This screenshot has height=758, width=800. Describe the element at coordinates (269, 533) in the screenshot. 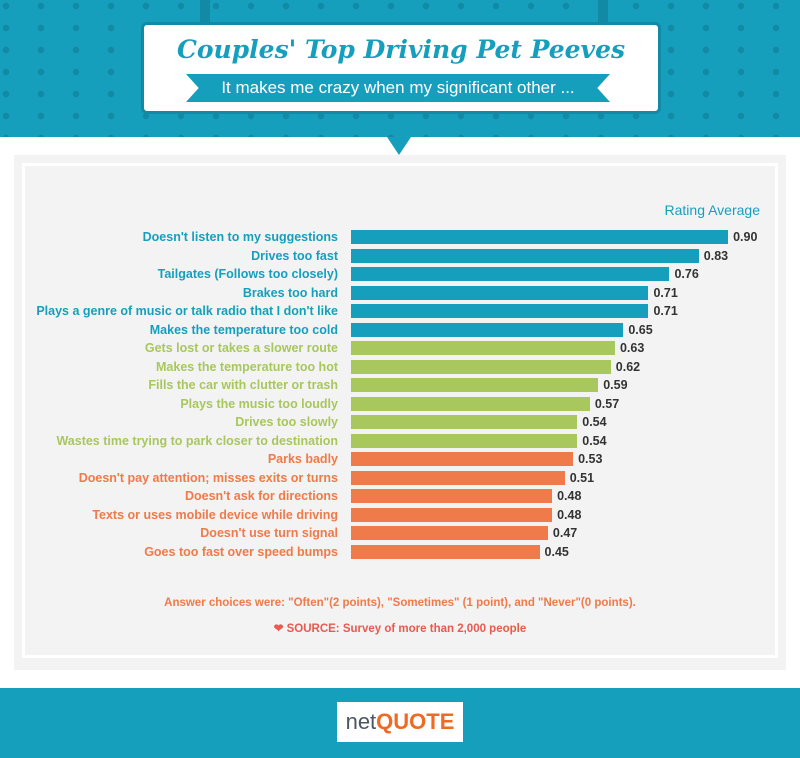

I see `category-label: Doesn't use turn signal` at that location.